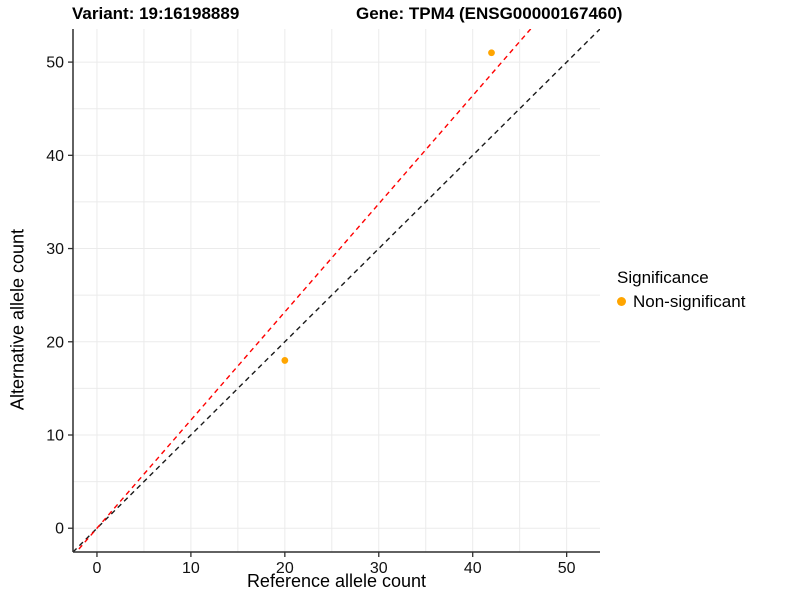  I want to click on legend-item-label: Non-significant, so click(689, 301).